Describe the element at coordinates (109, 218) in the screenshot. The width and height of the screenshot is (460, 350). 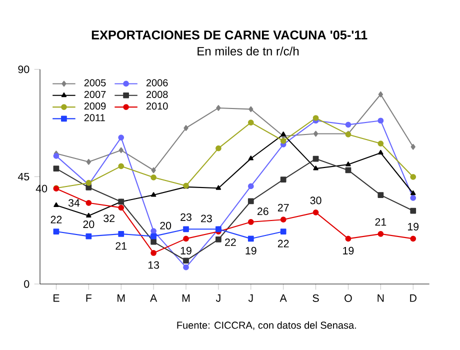
I see `data-label: 32` at that location.